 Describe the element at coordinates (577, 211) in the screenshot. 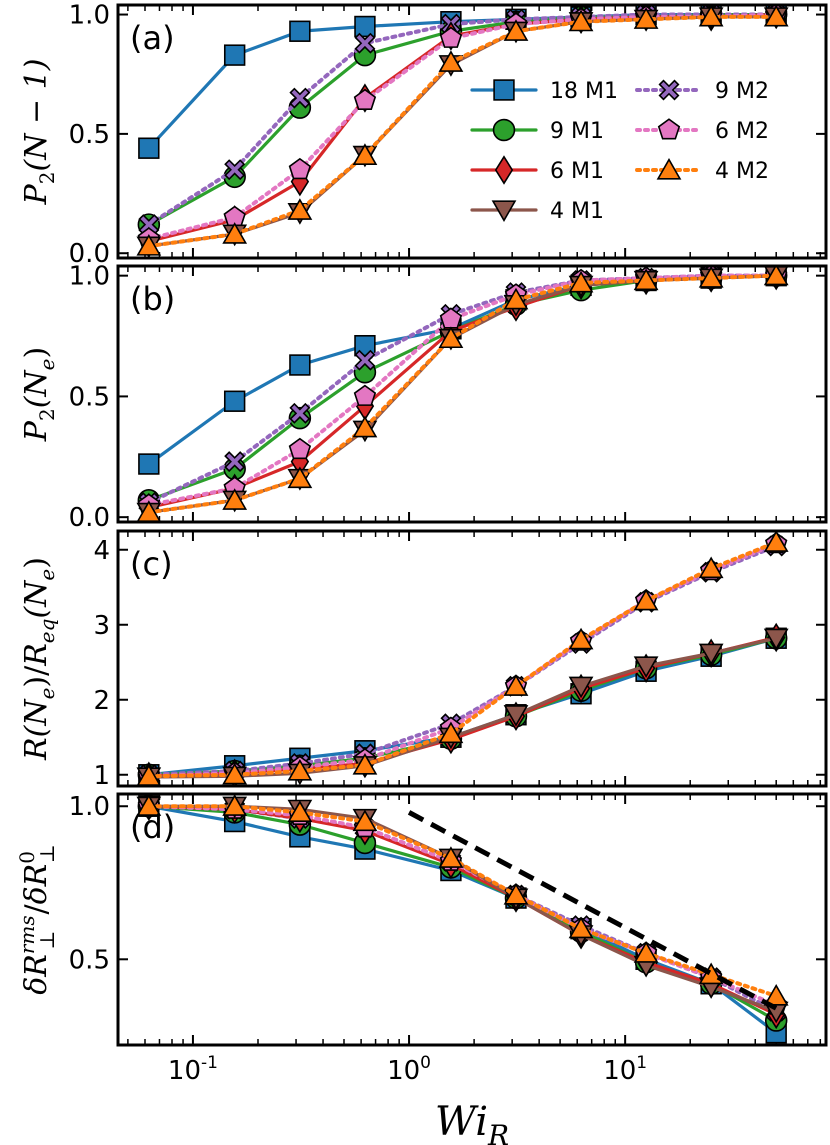

I see `legend-label: 4 M1` at that location.